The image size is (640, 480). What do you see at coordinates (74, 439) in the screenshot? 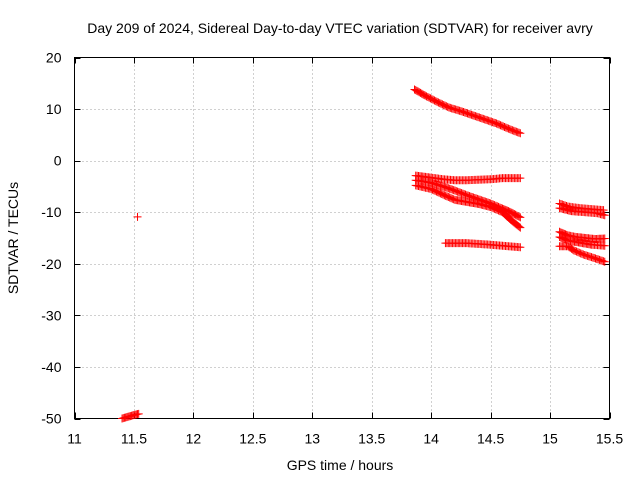
I see `x-tick-label: 11` at bounding box center [74, 439].